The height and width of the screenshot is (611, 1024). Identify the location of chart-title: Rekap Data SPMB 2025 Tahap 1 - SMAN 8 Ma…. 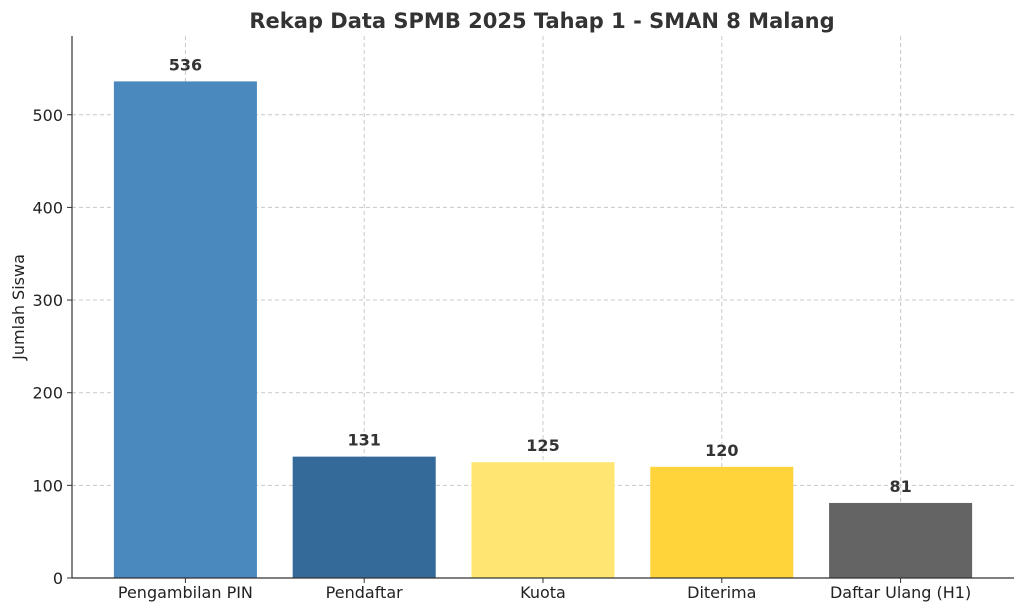
(541, 21).